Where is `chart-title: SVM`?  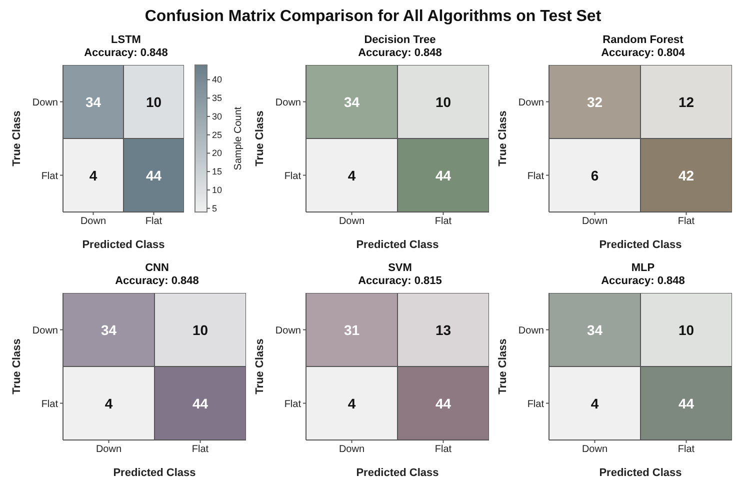 chart-title: SVM is located at coordinates (400, 268).